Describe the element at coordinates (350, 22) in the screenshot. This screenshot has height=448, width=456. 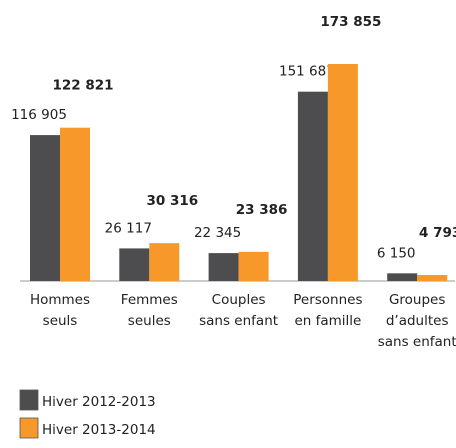
I see `data-label: 173 855` at that location.